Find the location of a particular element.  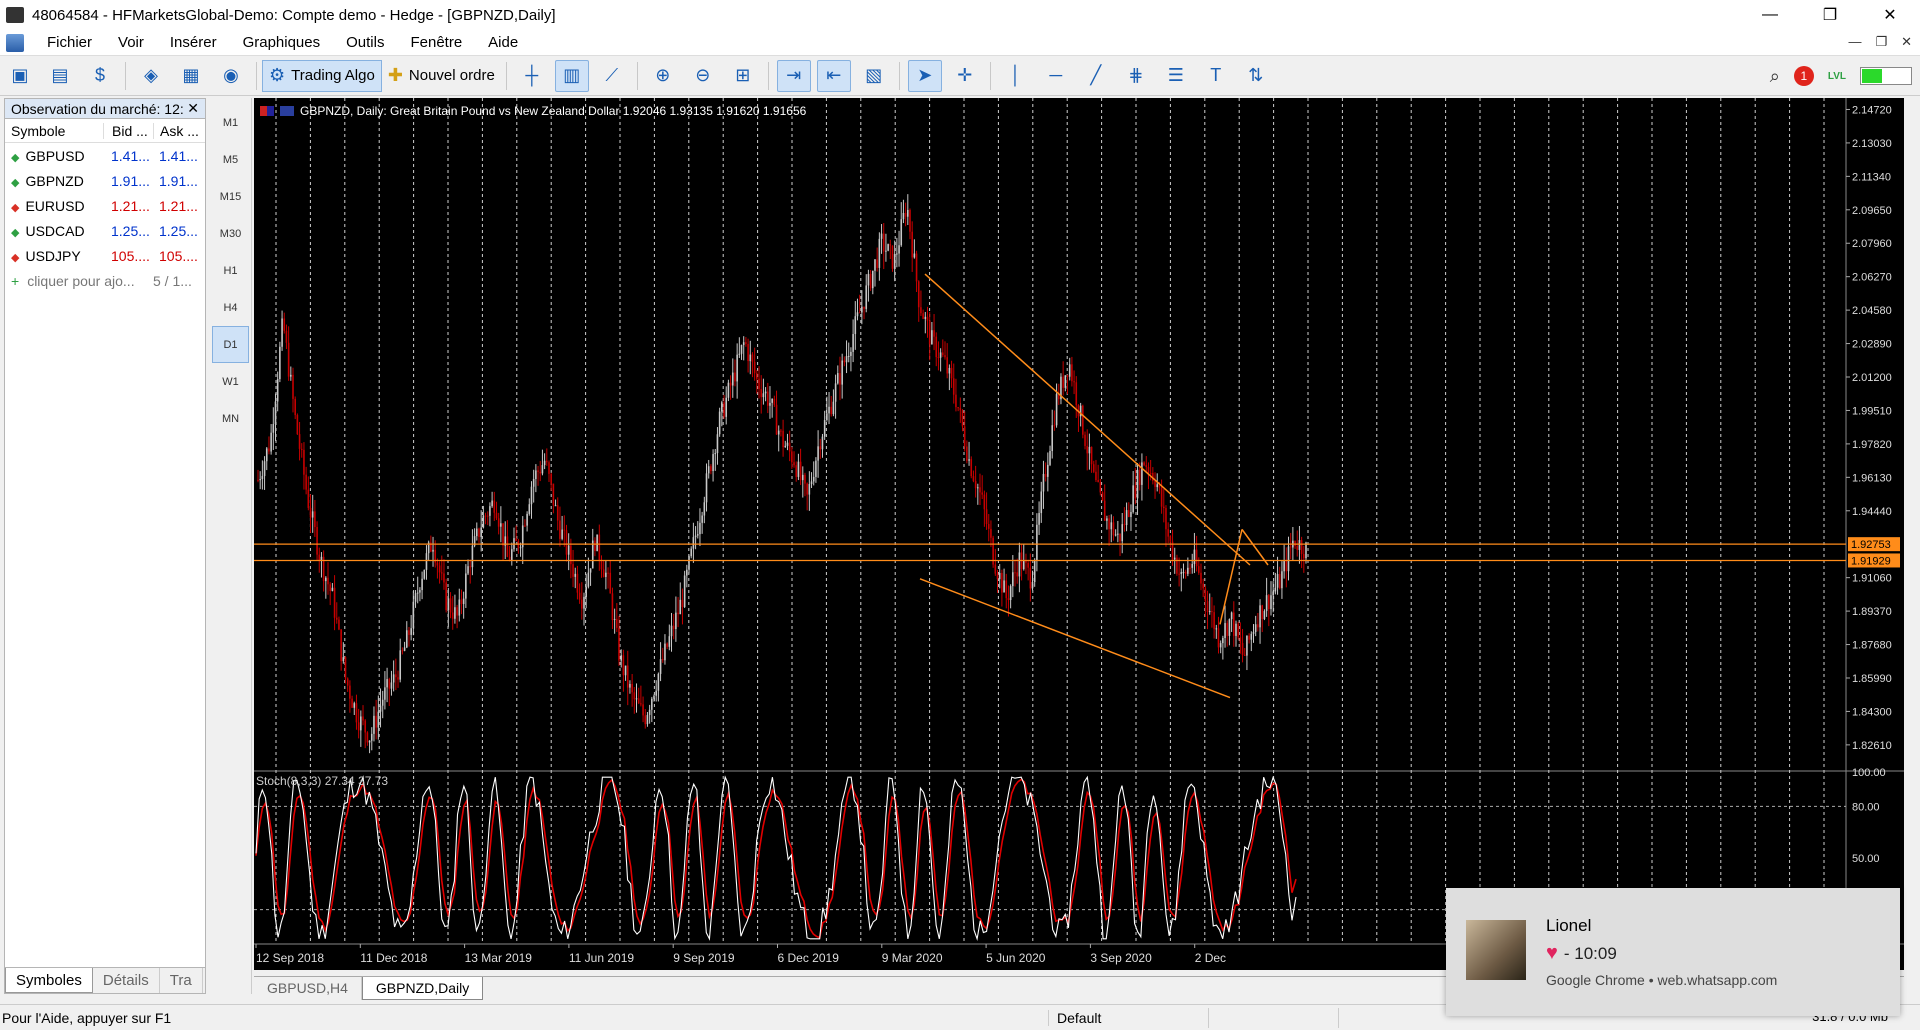

minimize-button: — is located at coordinates (1770, 14).